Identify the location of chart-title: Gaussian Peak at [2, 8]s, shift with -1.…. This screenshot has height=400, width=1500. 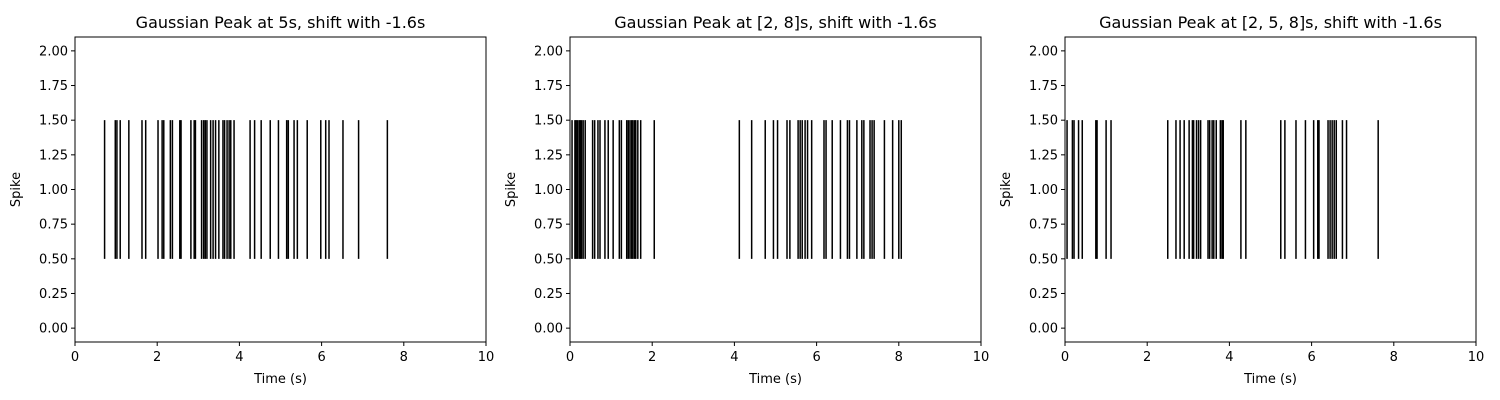
(775, 22).